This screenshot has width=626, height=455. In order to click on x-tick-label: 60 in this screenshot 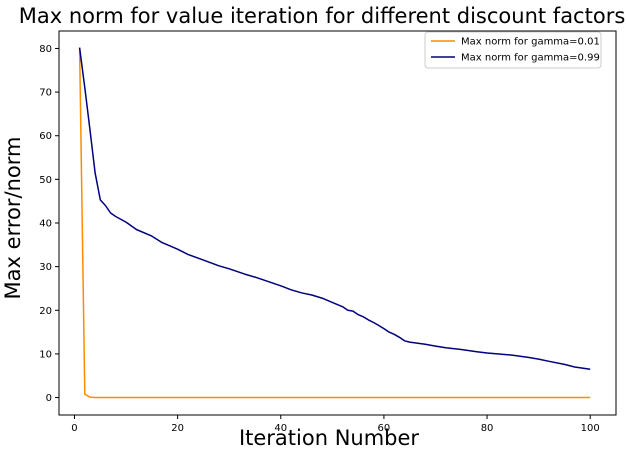, I will do `click(384, 428)`.